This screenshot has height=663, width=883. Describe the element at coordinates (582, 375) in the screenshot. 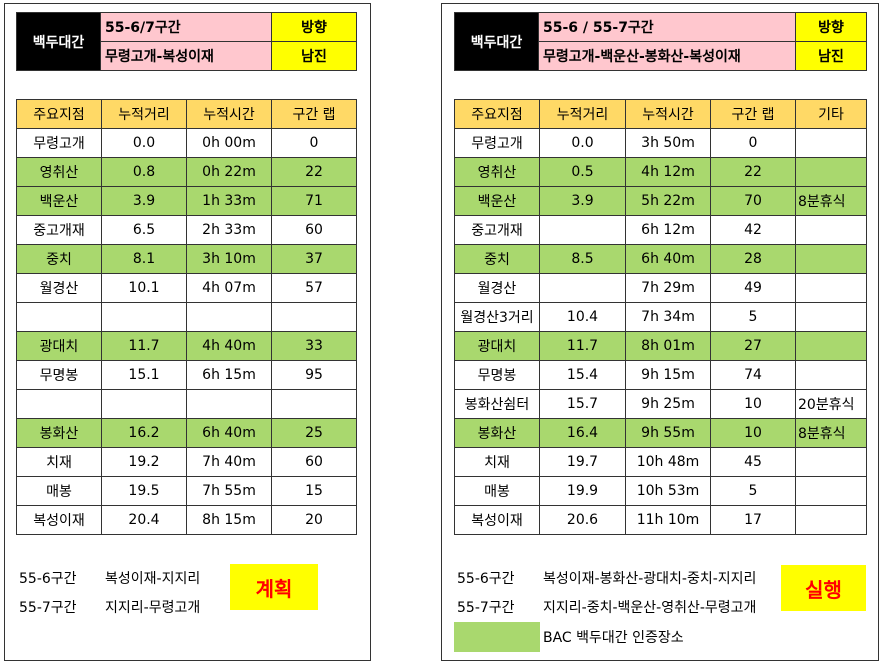

I see `table-cell: 15.4` at that location.